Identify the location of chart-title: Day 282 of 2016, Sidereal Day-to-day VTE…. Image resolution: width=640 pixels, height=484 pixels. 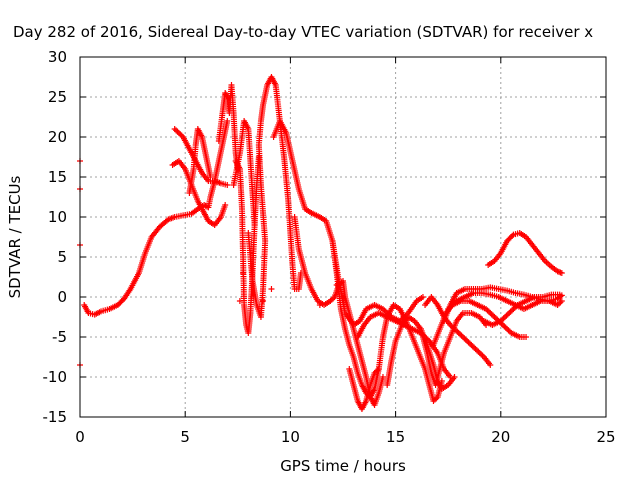
(303, 32).